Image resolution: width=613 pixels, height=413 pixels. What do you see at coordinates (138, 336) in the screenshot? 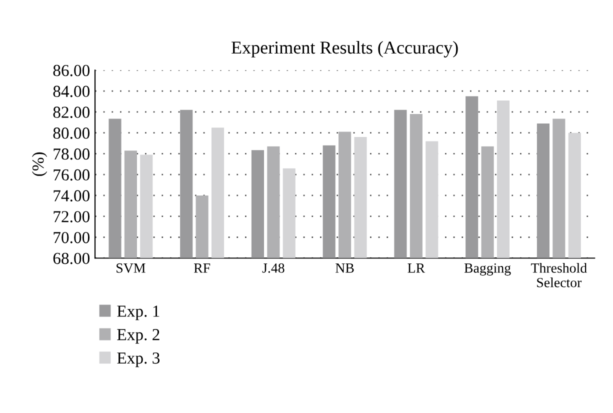
I see `legend-label: Exp. 2` at bounding box center [138, 336].